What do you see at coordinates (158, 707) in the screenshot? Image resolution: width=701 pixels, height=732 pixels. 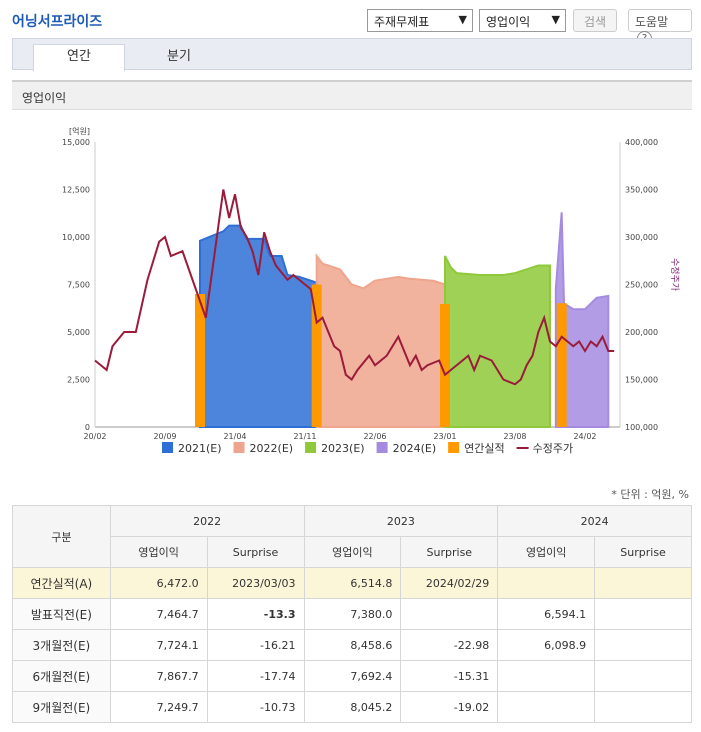 I see `table-cell: 7,249.7` at bounding box center [158, 707].